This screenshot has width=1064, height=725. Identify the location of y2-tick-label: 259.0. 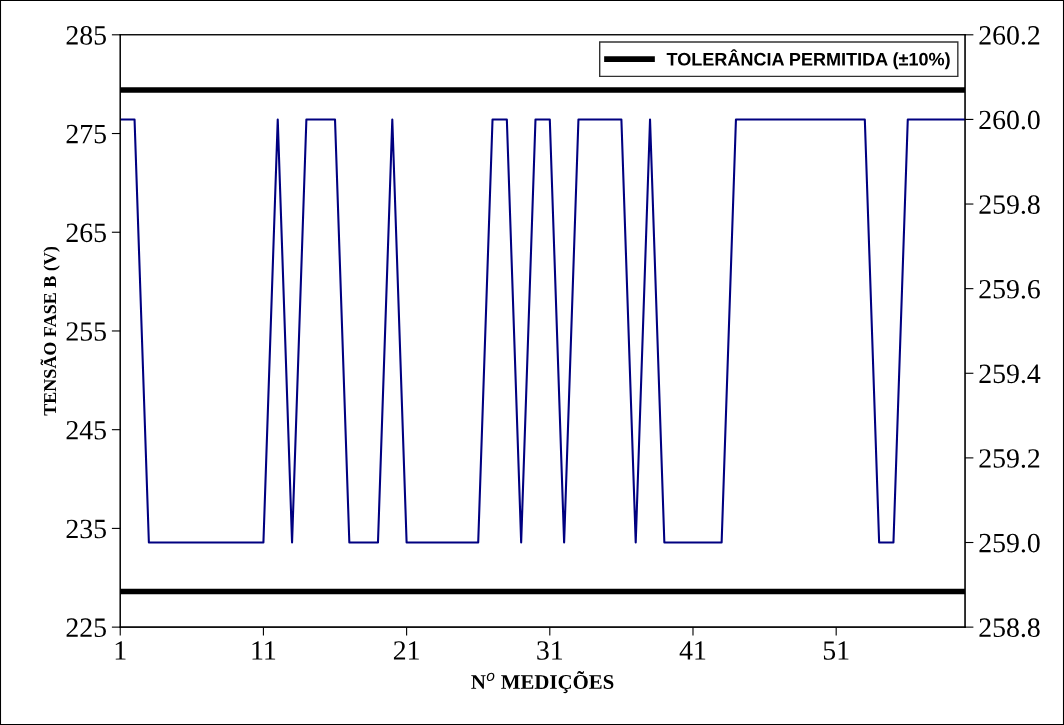
(1009, 543).